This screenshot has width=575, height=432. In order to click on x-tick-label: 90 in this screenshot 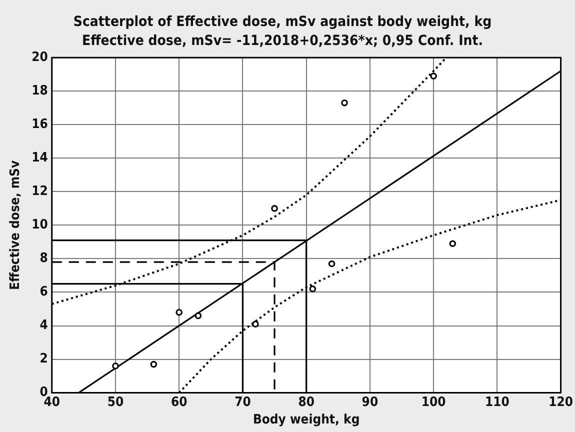, I will do `click(370, 402)`.